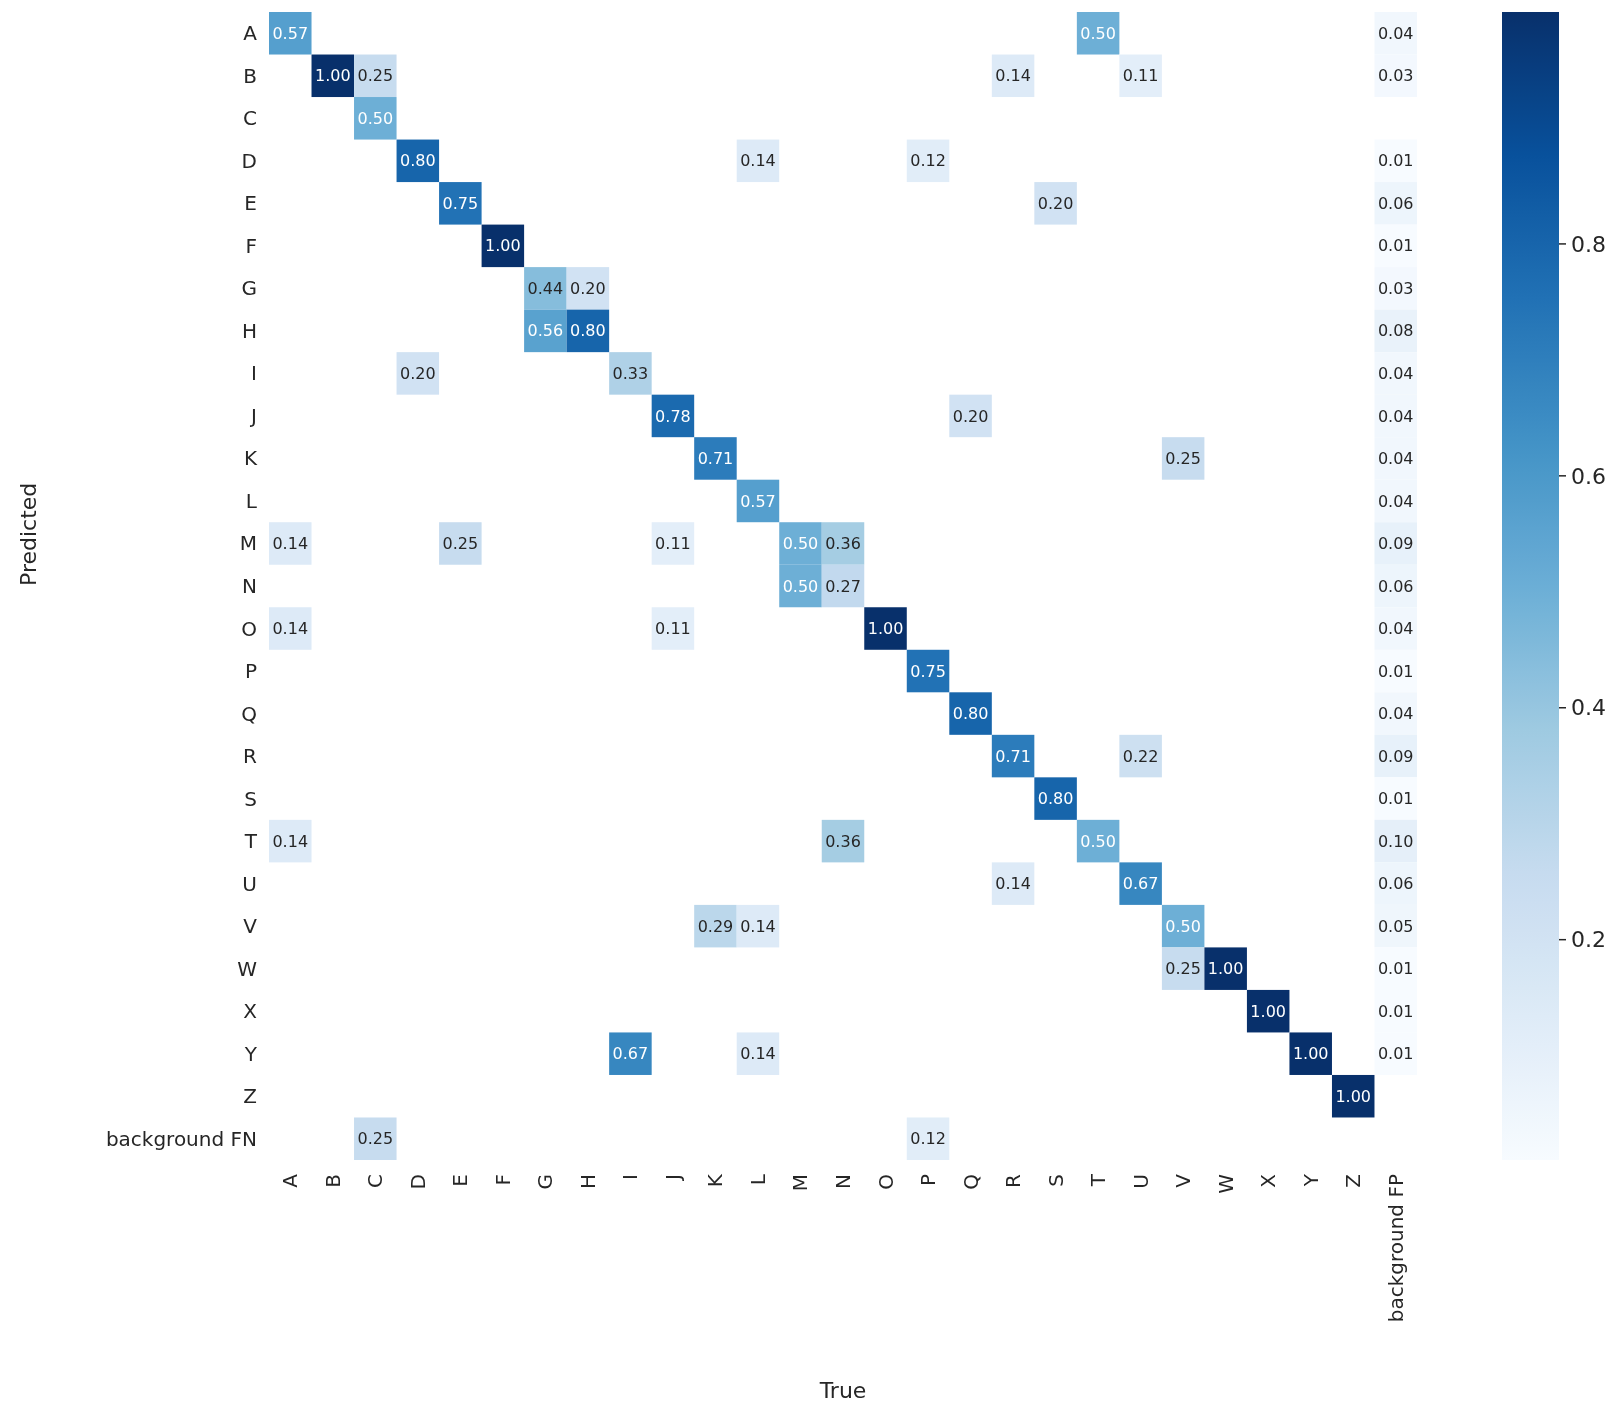 The height and width of the screenshot is (1405, 1622). What do you see at coordinates (249, 288) in the screenshot?
I see `y-tick-label: G` at bounding box center [249, 288].